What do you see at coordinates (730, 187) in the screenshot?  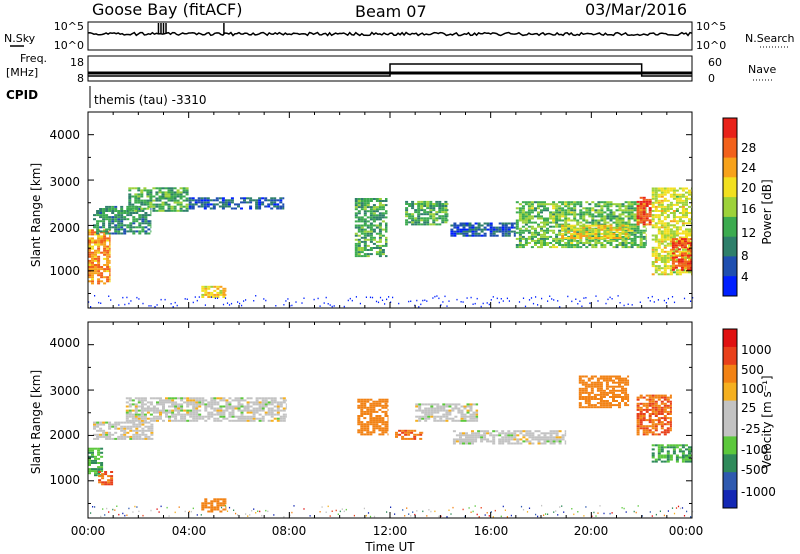 I see `power-colorbar-swatch` at bounding box center [730, 187].